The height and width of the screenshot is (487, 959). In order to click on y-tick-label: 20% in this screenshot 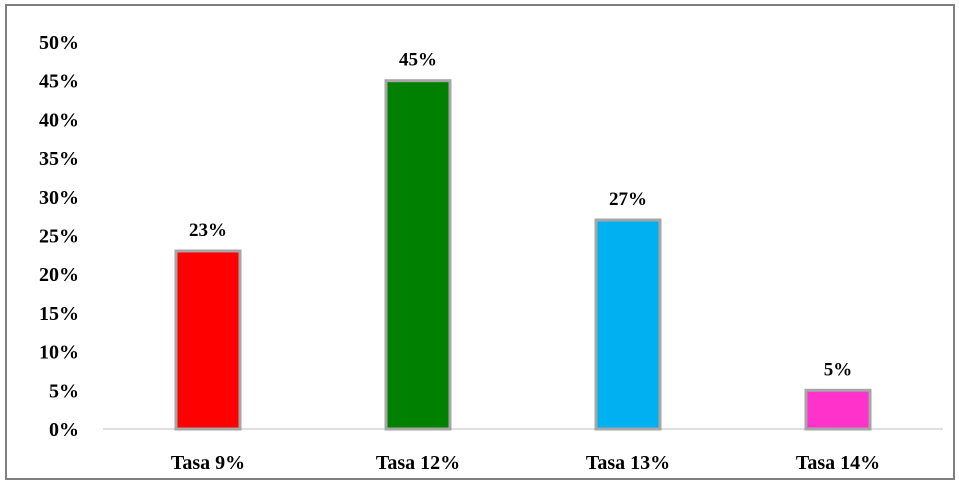, I will do `click(59, 275)`.